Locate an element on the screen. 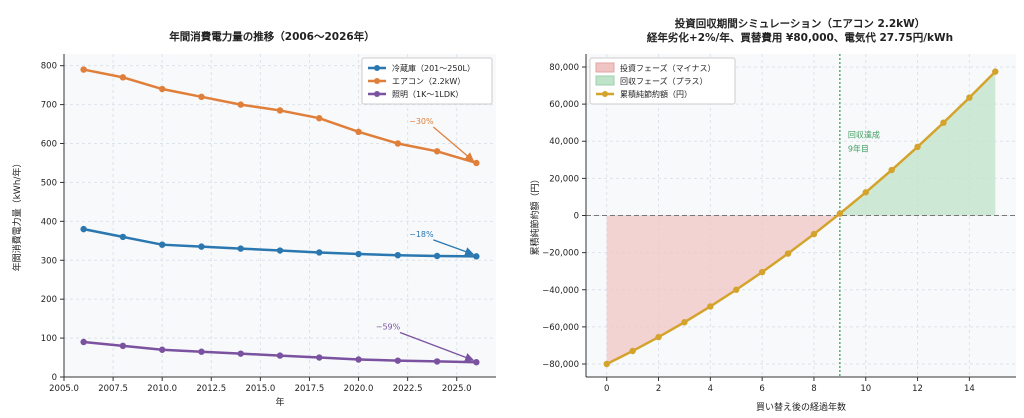 This screenshot has height=418, width=1024. left-y-tick-label: 0 is located at coordinates (54, 378).